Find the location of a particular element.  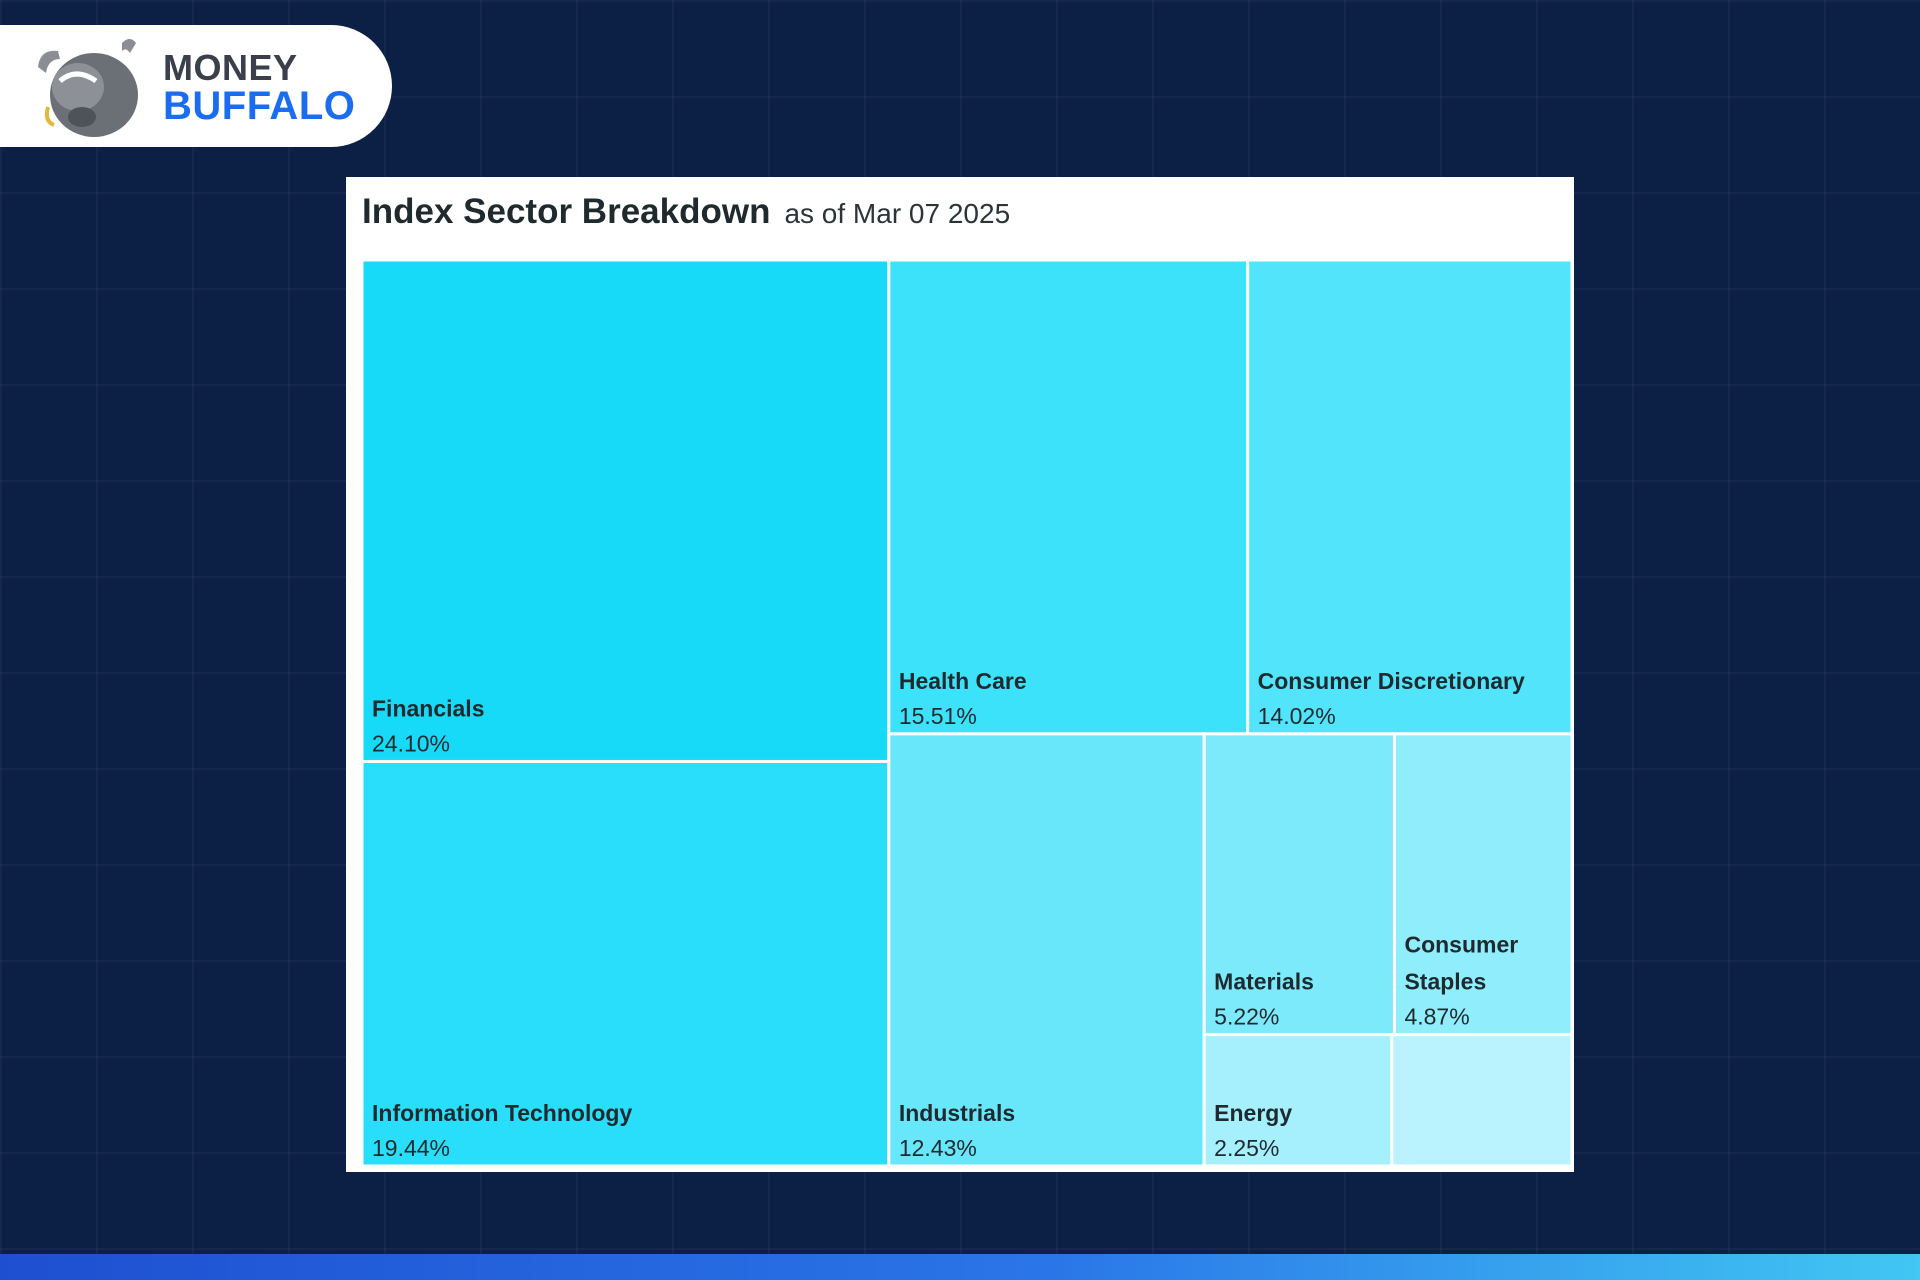

treemap-label-consumer-staples-line1: Consumer is located at coordinates (1461, 945).